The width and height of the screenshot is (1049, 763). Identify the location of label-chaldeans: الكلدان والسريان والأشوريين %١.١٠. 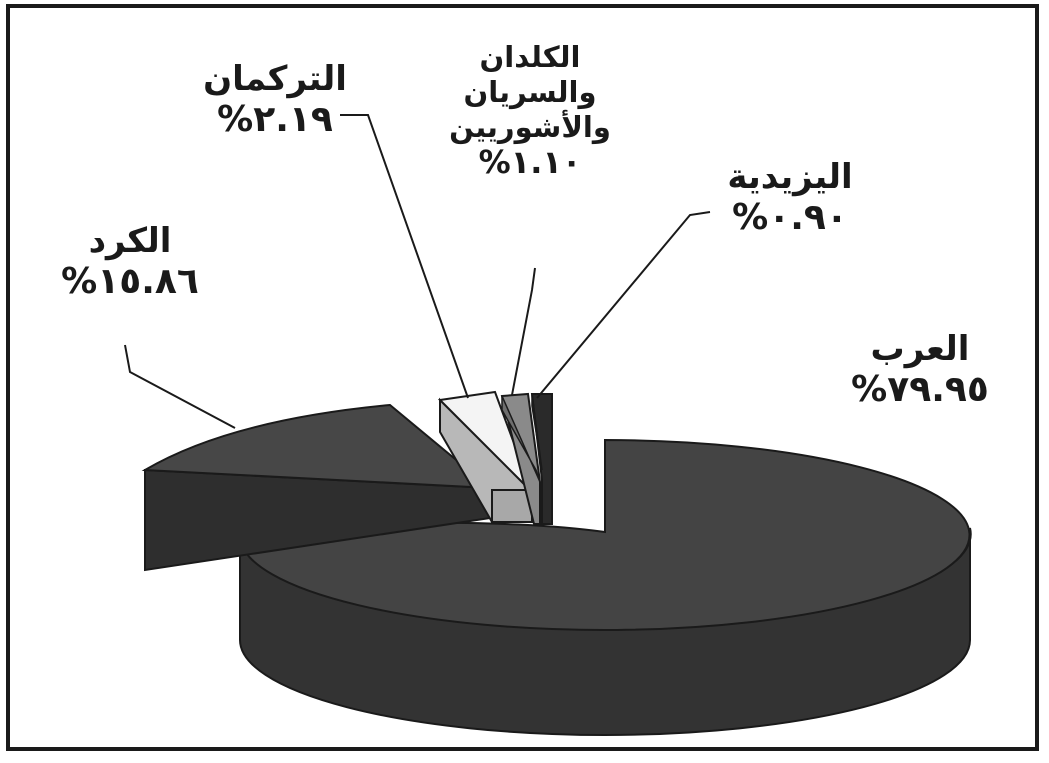
(530, 110).